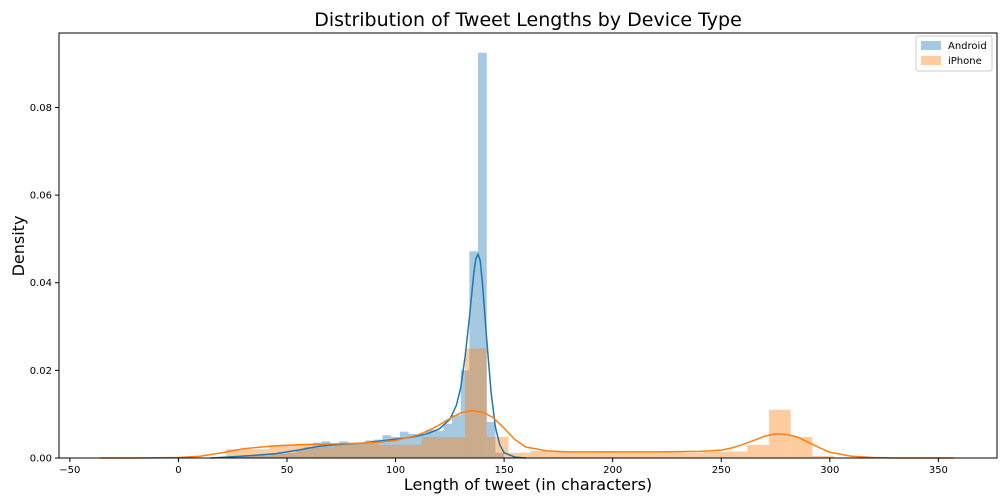 The width and height of the screenshot is (1008, 504). What do you see at coordinates (612, 470) in the screenshot?
I see `x-tick-label: 200` at bounding box center [612, 470].